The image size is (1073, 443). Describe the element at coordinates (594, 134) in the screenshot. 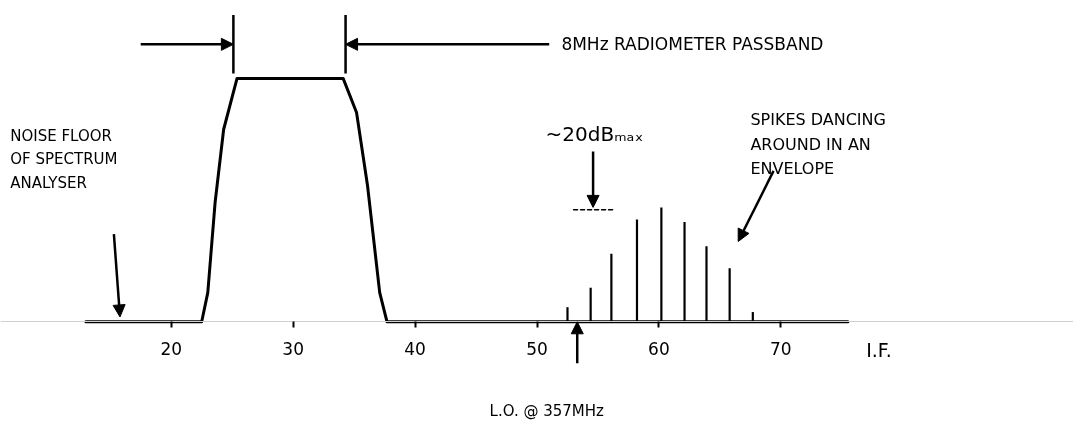

I see `annotation: ~20dBₘₐₓ` at that location.